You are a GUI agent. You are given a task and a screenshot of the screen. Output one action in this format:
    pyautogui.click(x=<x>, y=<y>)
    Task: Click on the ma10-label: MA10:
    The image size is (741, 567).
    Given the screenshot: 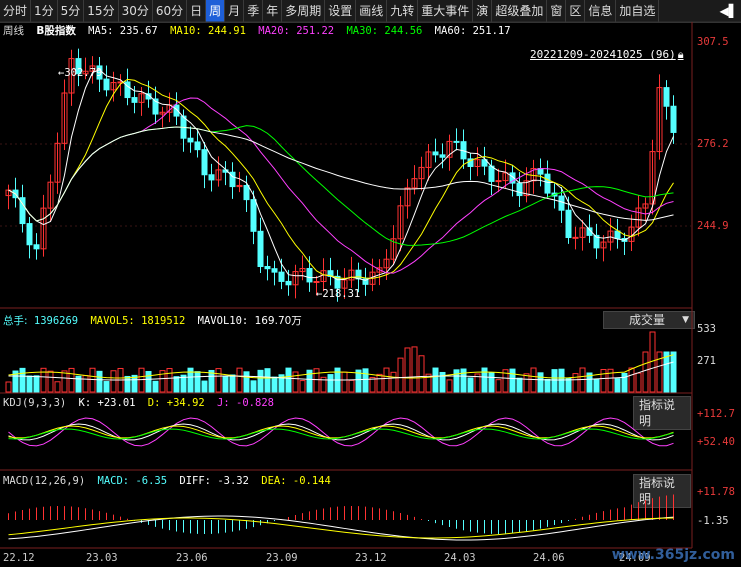 What is the action you would take?
    pyautogui.click(x=186, y=31)
    